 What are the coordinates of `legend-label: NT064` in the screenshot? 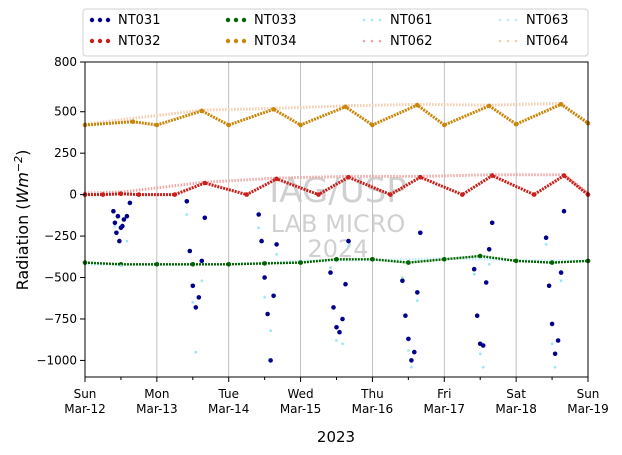 It's located at (547, 41).